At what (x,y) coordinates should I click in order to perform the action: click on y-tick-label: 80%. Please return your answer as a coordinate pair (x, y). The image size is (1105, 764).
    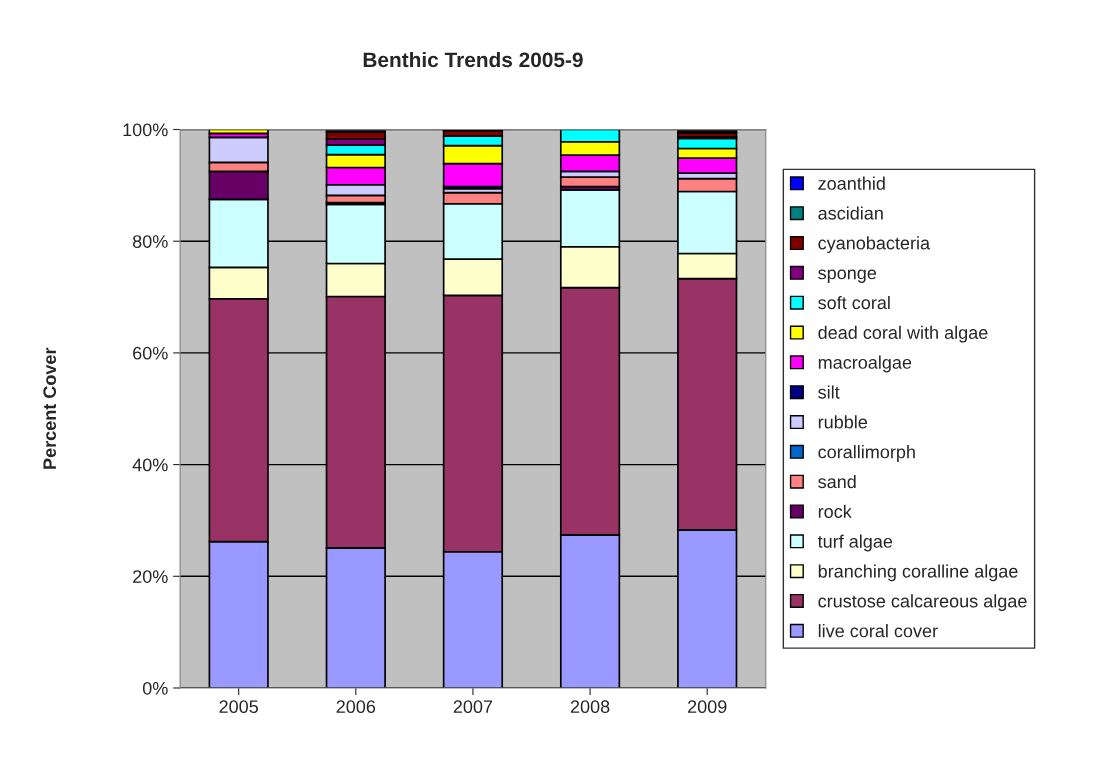
    Looking at the image, I should click on (150, 241).